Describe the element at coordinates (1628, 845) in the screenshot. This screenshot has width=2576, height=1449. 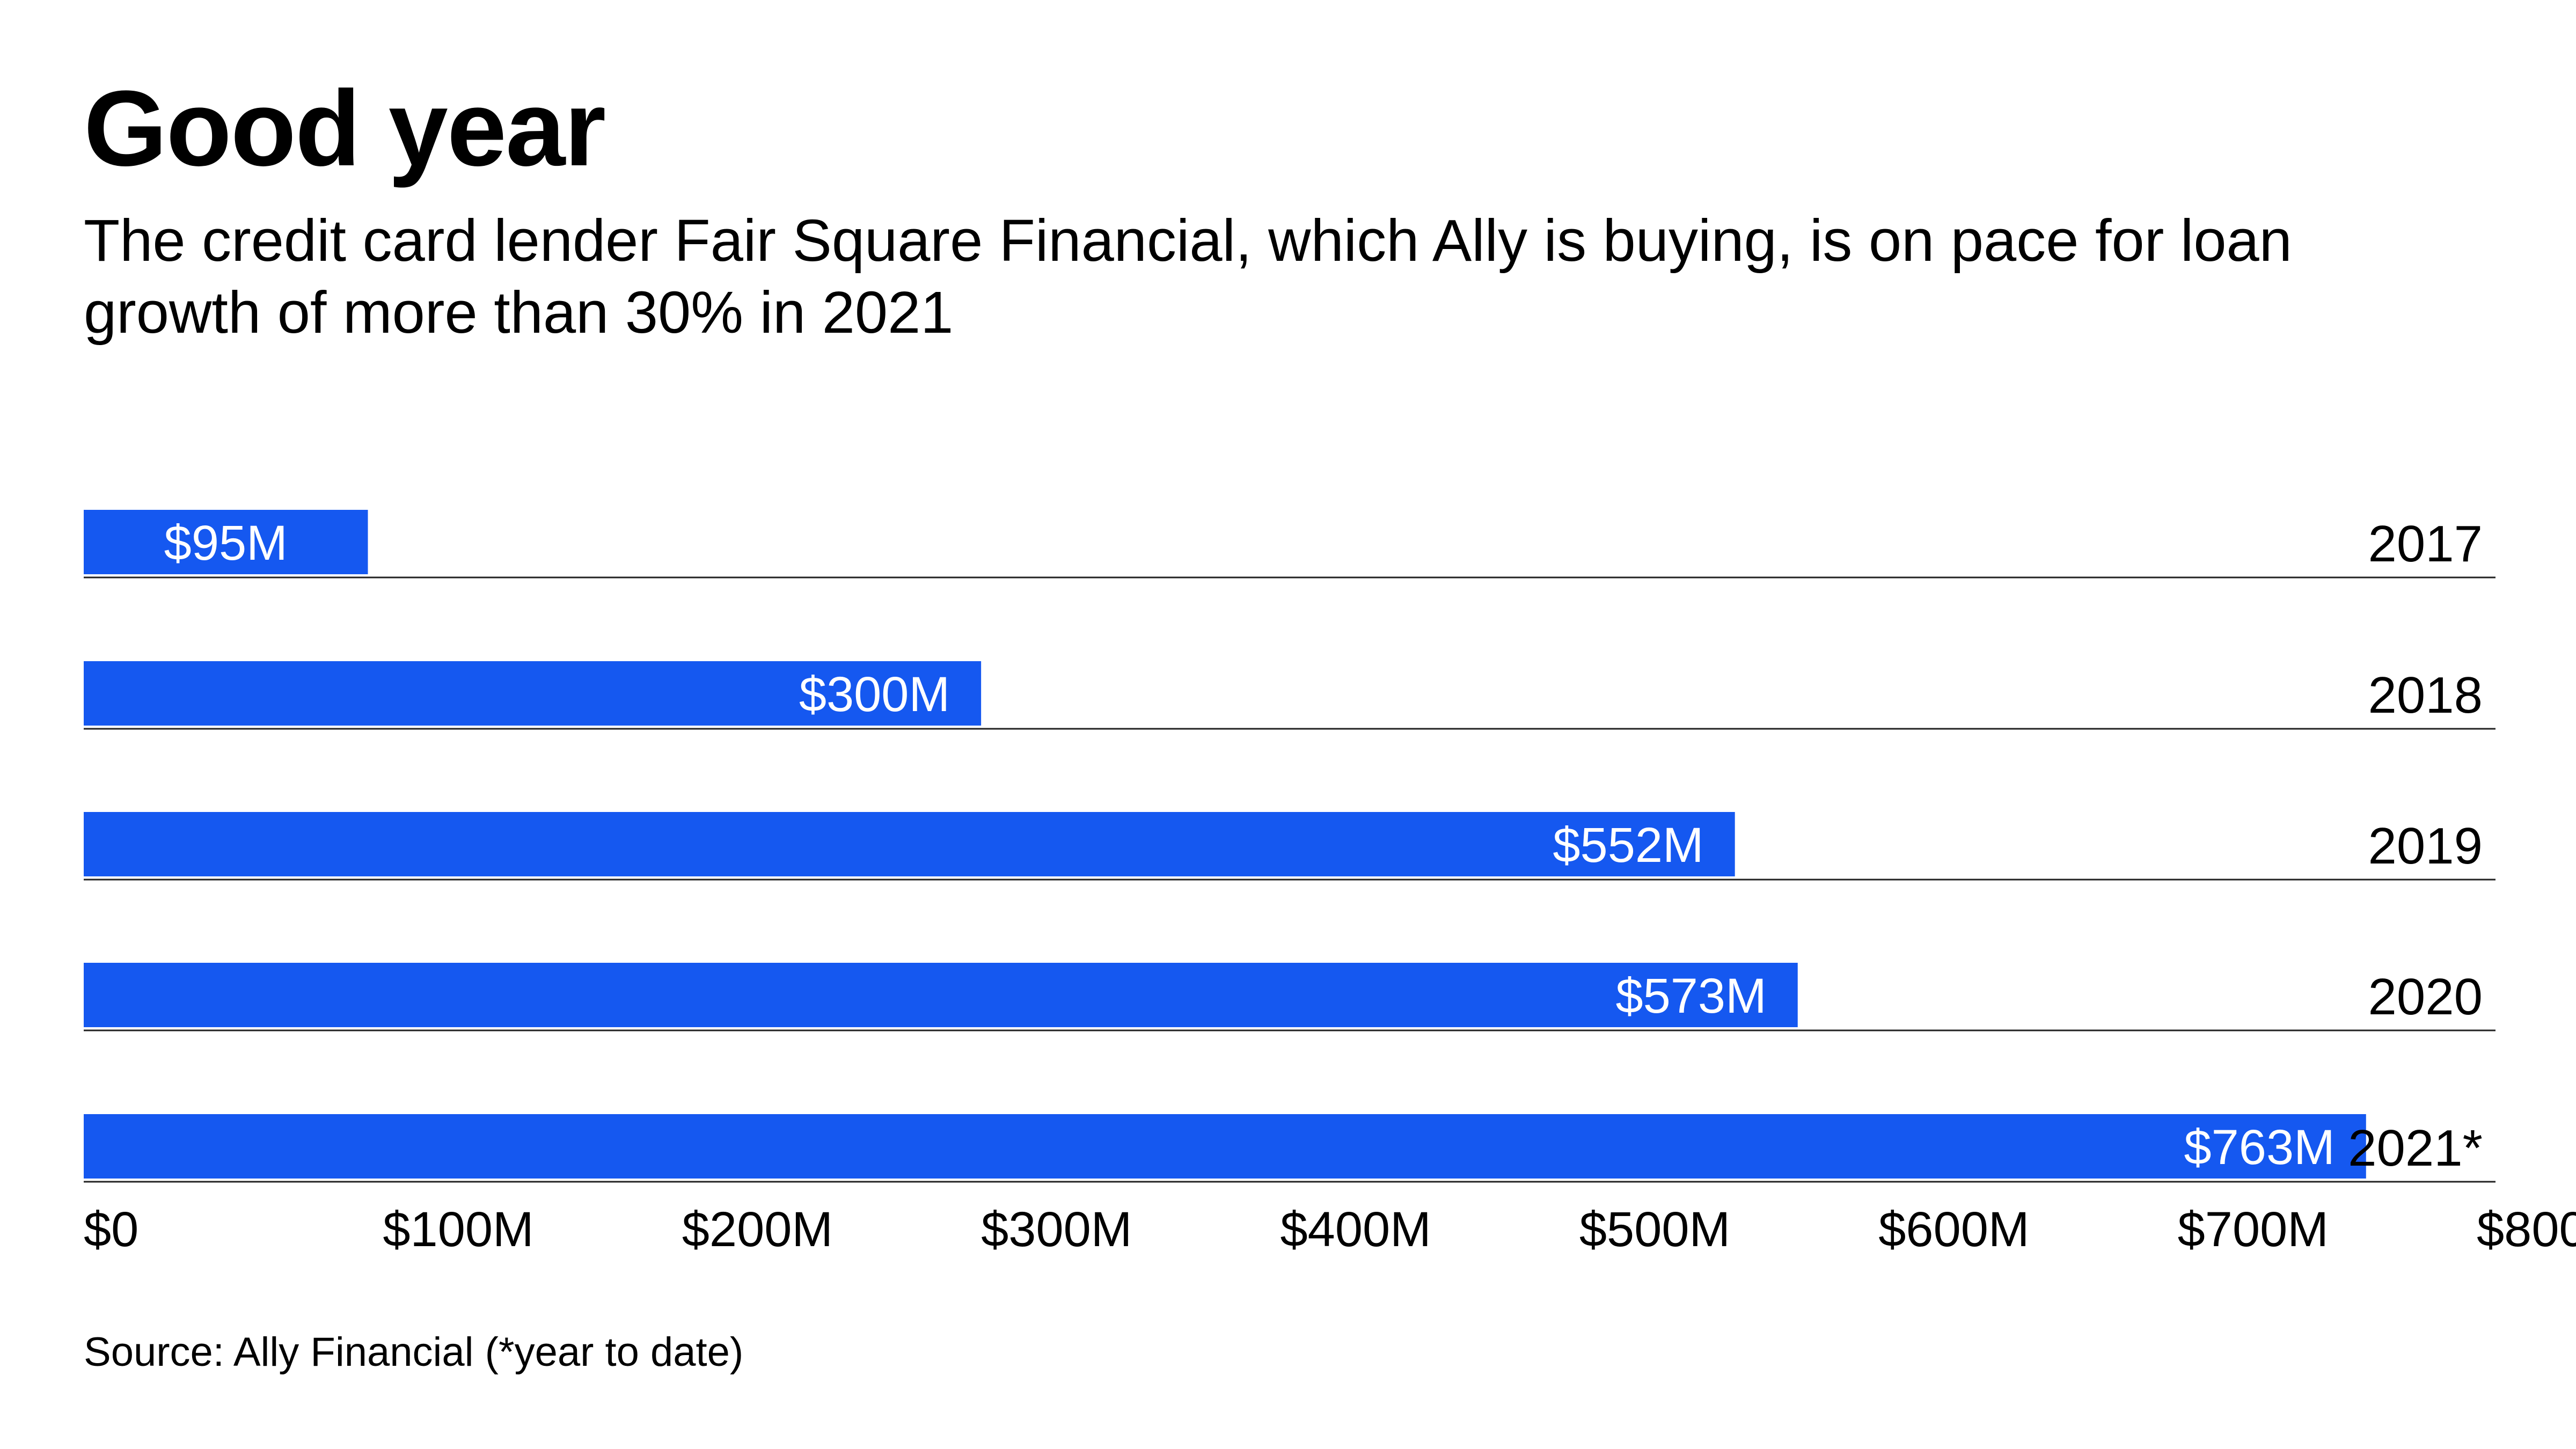
I see `bar-value-label: $552M` at that location.